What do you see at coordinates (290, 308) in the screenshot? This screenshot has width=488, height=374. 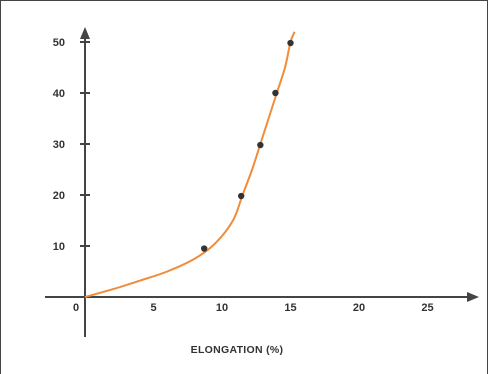 I see `x-tick-label: 15` at bounding box center [290, 308].